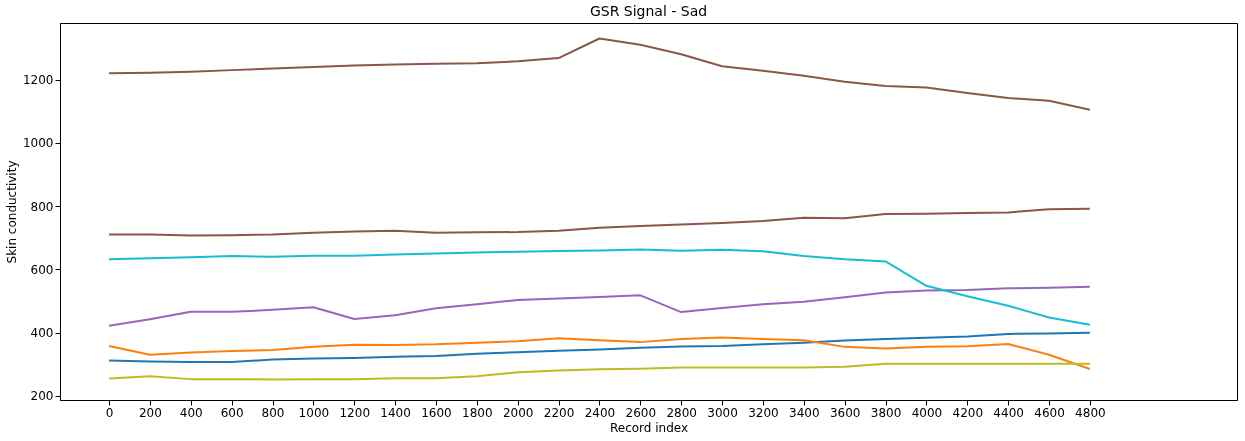 This screenshot has height=441, width=1245. I want to click on x-tick-label: 1600, so click(436, 412).